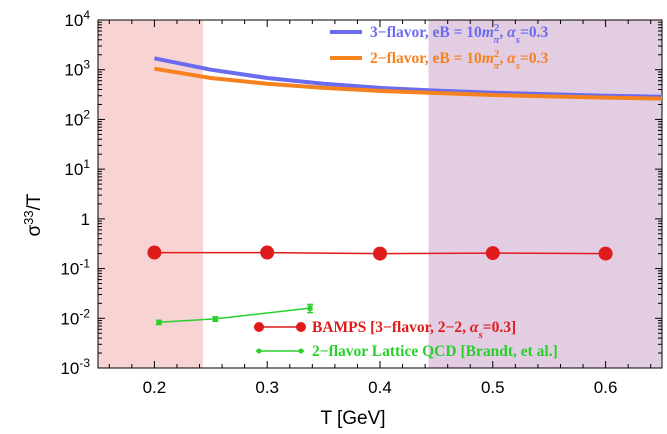  What do you see at coordinates (155, 387) in the screenshot?
I see `x-tick-label: 0.2` at bounding box center [155, 387].